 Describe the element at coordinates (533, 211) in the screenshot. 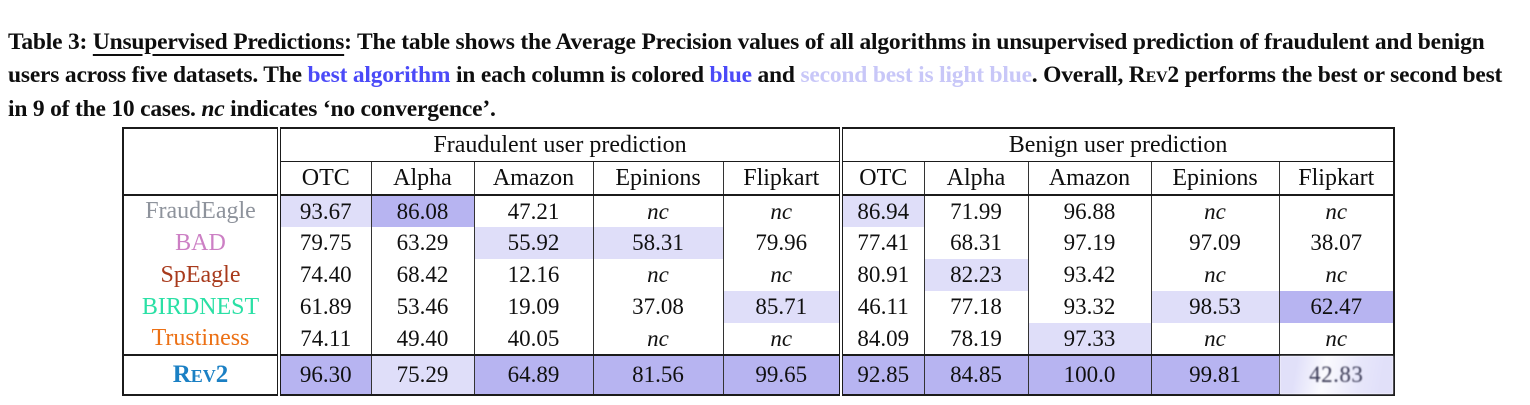

I see `cell-fraudulent-amazon: 47.21` at that location.